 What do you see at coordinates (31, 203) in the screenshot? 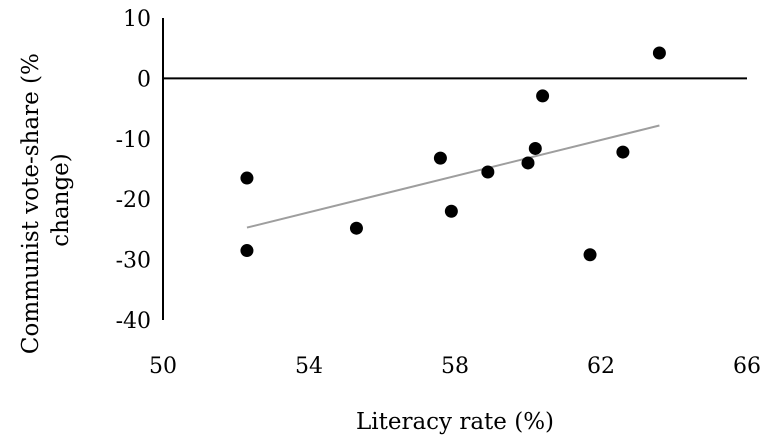
I see `y-axis-title-line-1: Communist vote-share (%` at bounding box center [31, 203].